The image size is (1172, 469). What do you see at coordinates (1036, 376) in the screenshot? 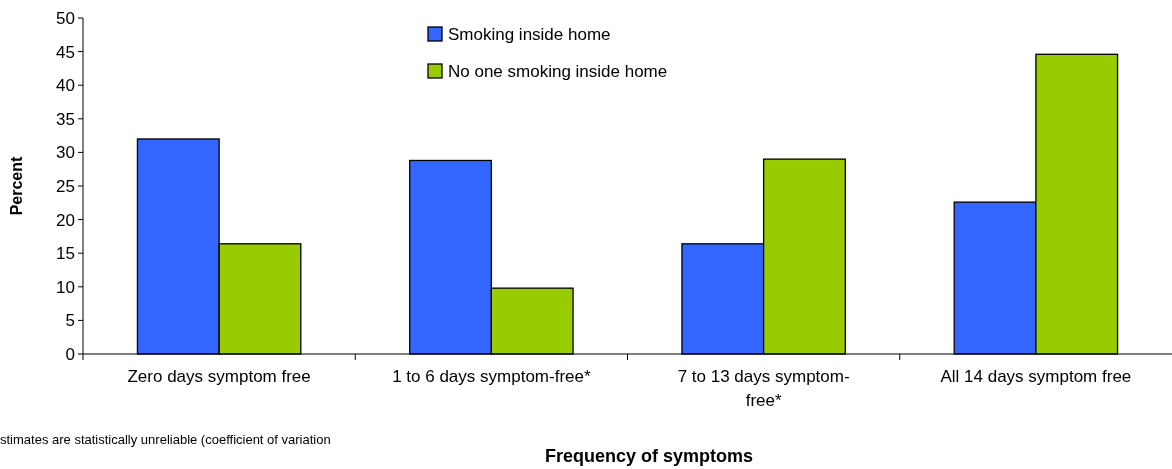
I see `x-tick-label: All 14 days symptom free` at bounding box center [1036, 376].